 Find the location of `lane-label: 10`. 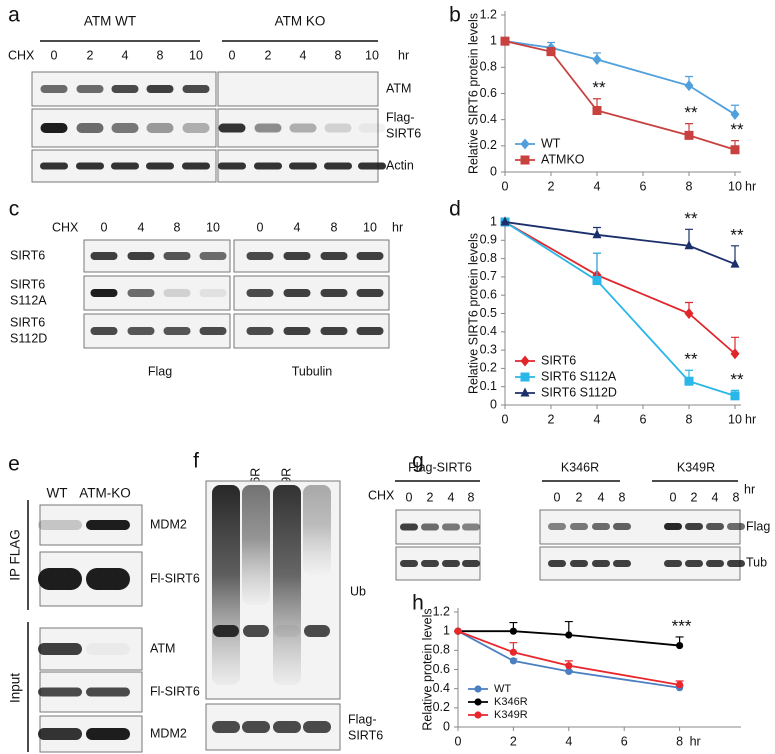

lane-label: 10 is located at coordinates (213, 227).